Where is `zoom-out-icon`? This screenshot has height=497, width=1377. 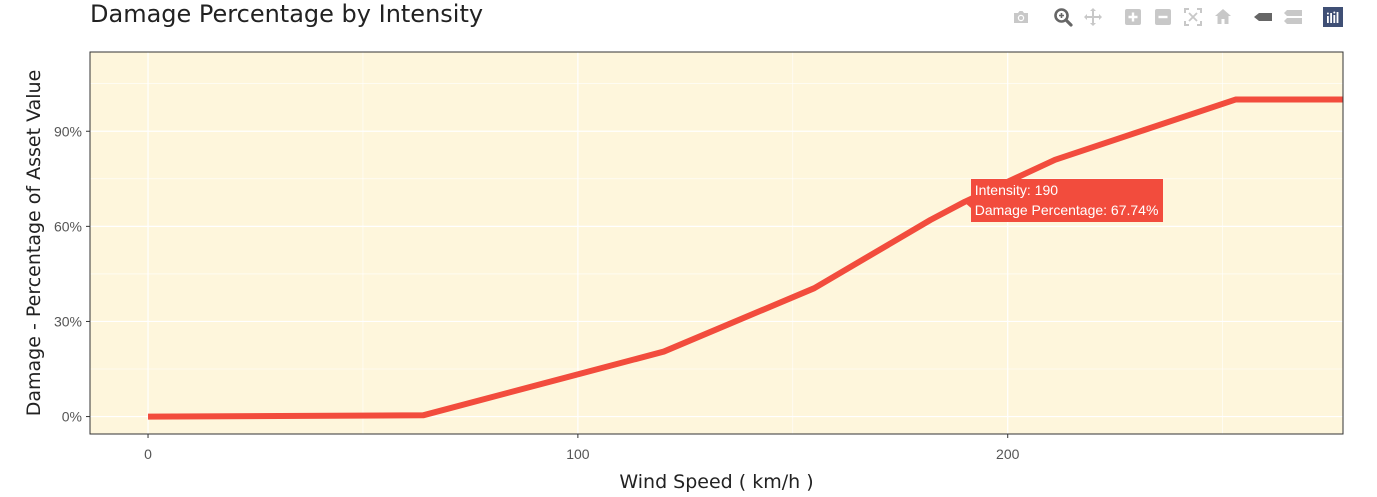
zoom-out-icon is located at coordinates (1163, 17).